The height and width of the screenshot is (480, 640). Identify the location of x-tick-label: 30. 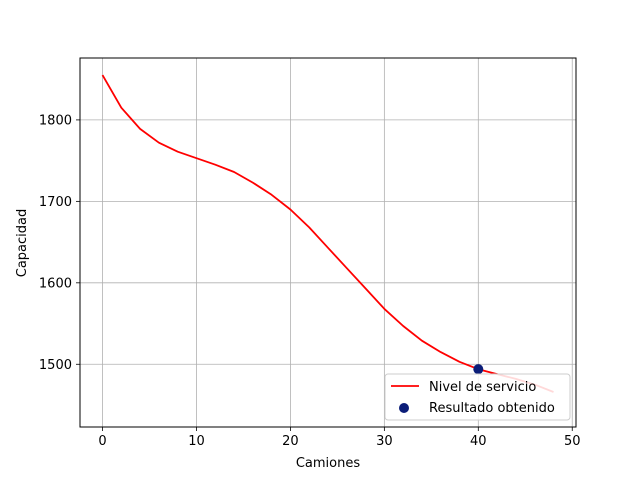
(384, 441).